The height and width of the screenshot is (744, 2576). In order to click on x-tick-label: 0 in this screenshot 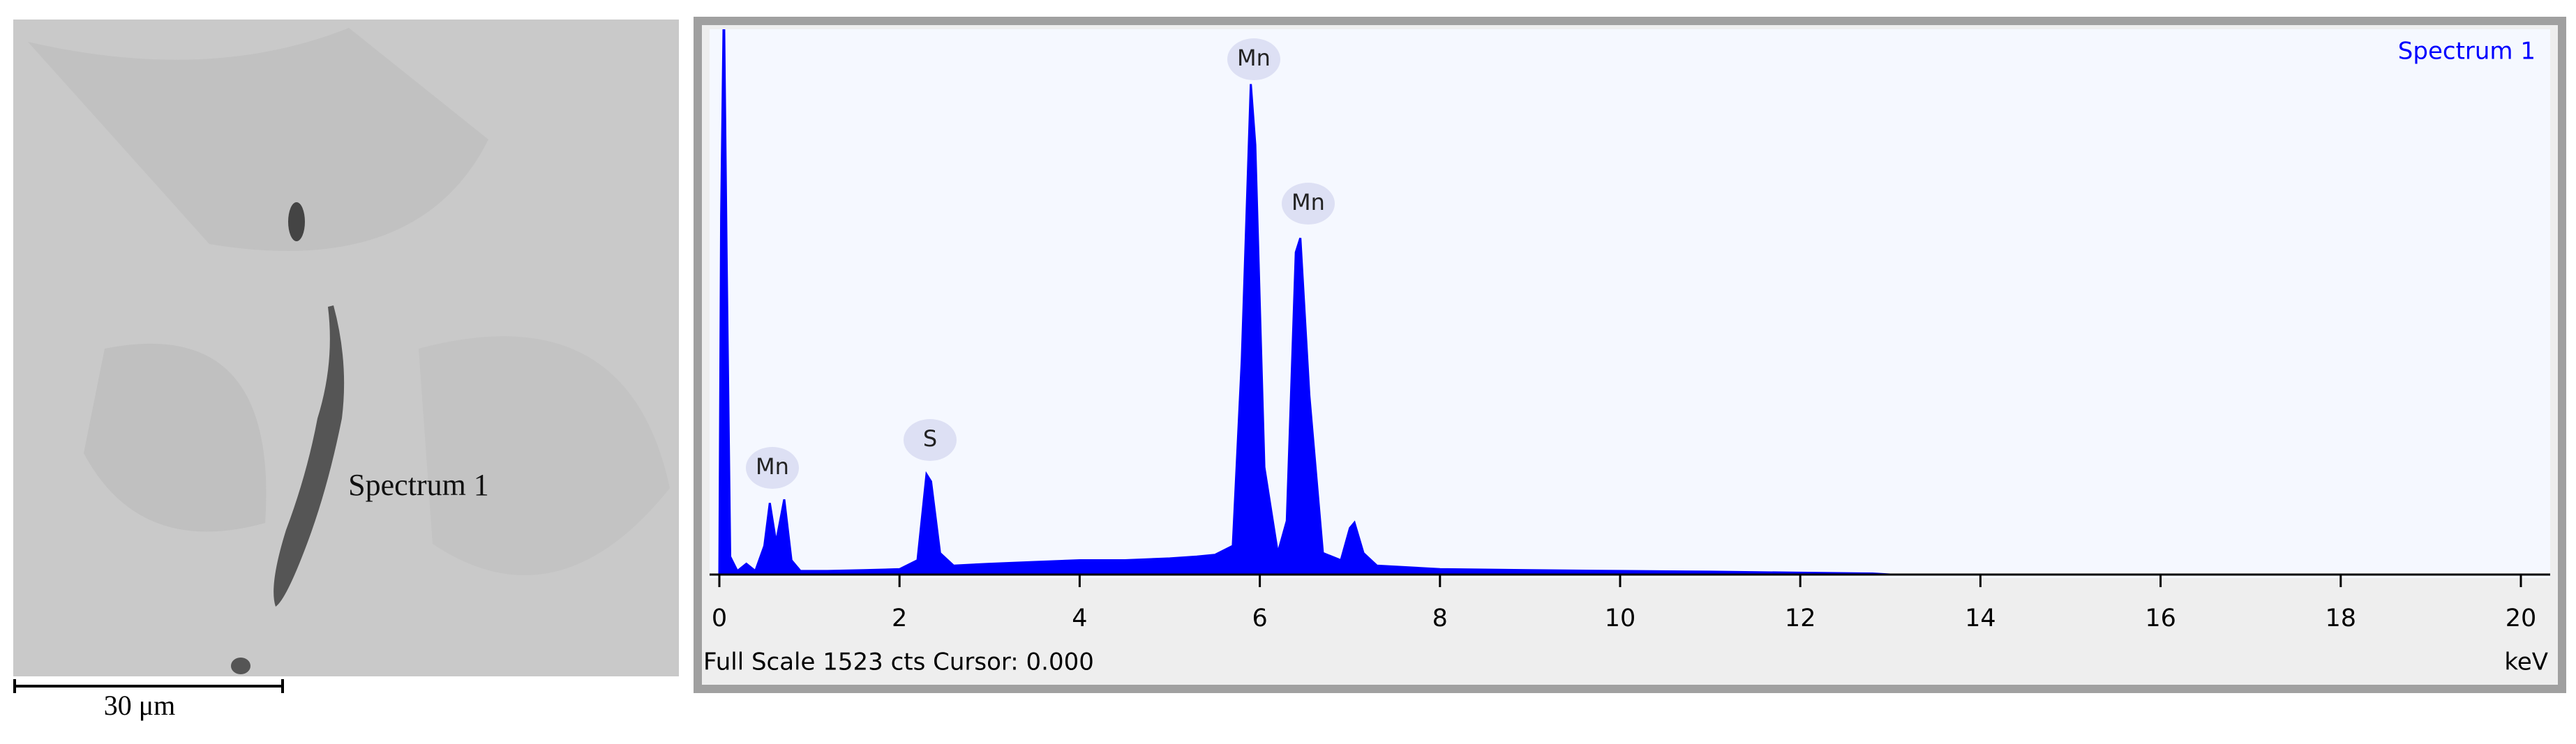, I will do `click(719, 618)`.